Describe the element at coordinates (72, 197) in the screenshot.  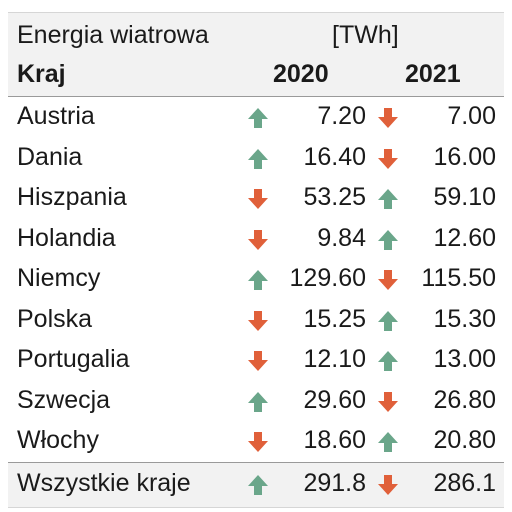
I see `country-name: Hiszpania` at that location.